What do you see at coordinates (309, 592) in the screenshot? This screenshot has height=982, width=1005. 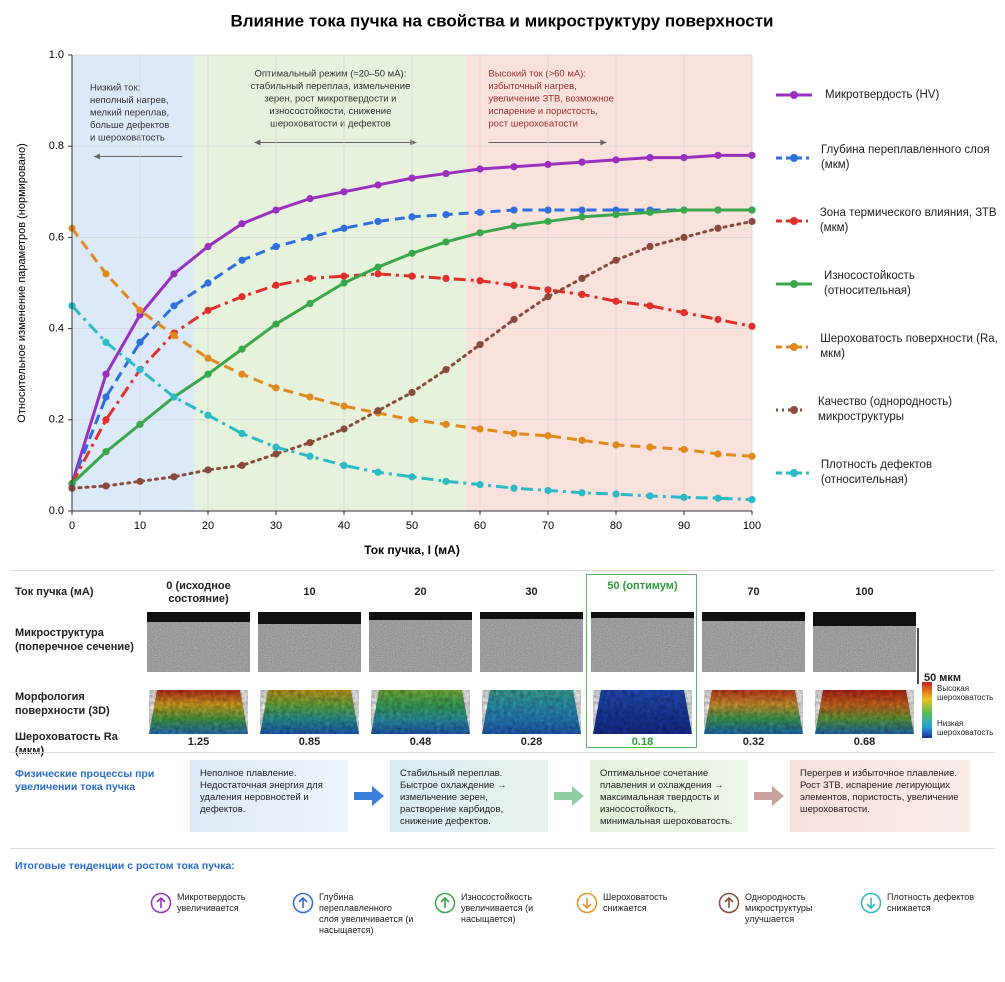 I see `column-header: 10` at bounding box center [309, 592].